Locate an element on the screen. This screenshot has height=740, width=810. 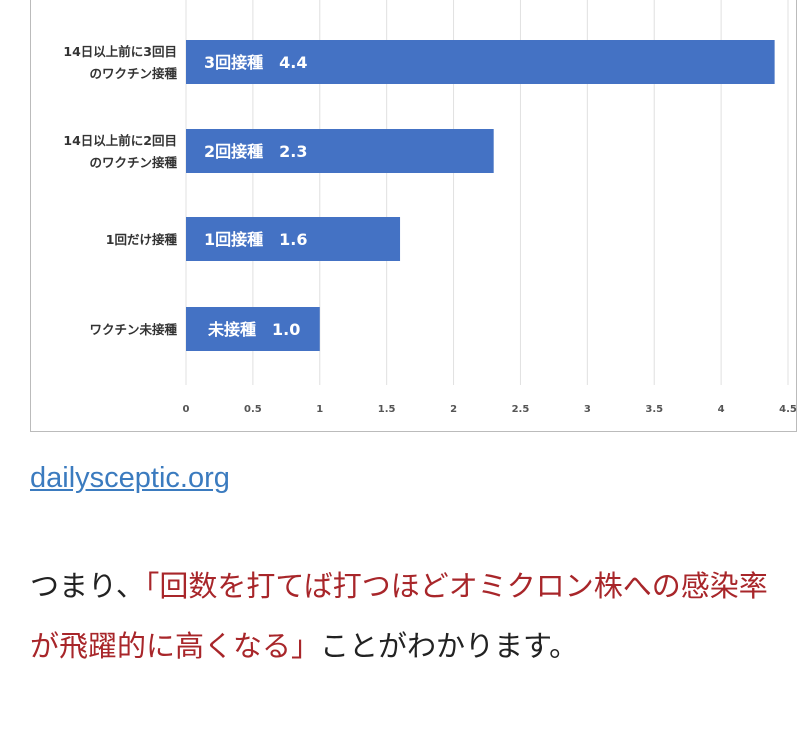
paragraph-text-end: ことがわかります。 is located at coordinates (449, 646).